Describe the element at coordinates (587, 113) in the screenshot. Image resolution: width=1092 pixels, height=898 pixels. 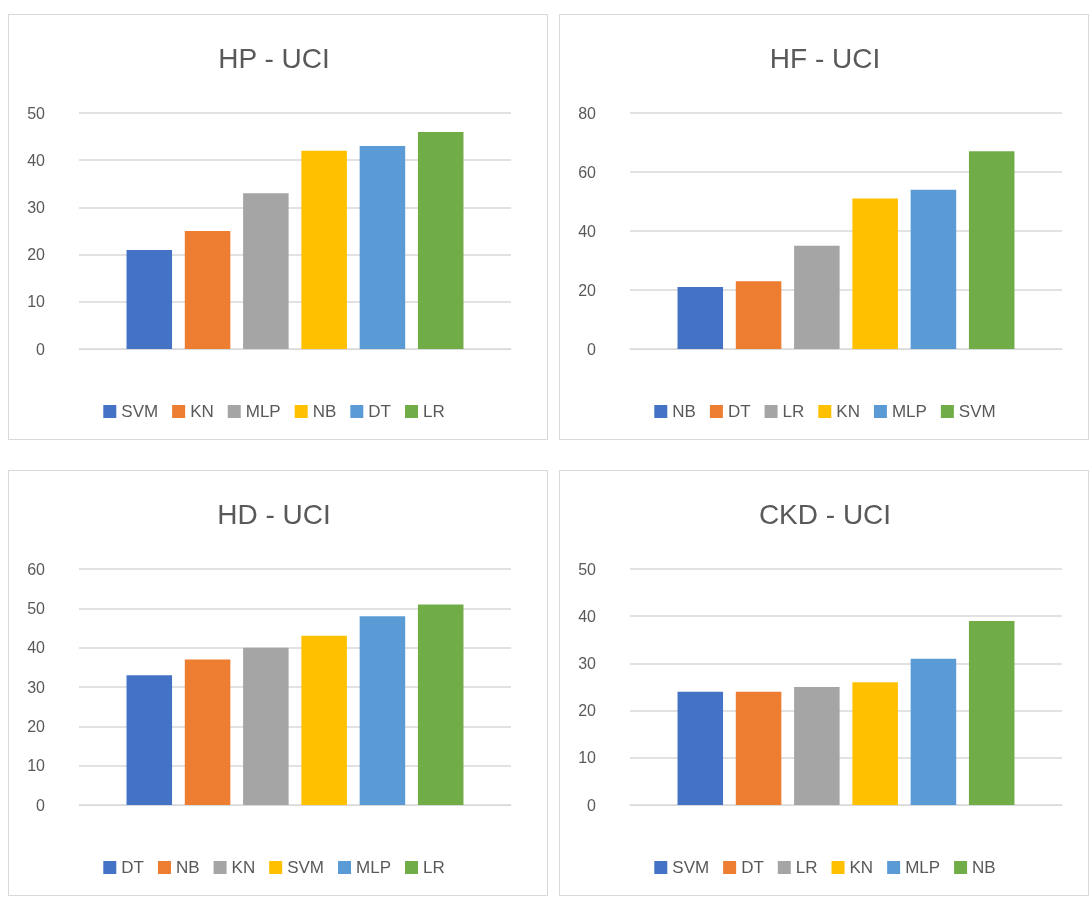
I see `y-tick-label: 80` at that location.